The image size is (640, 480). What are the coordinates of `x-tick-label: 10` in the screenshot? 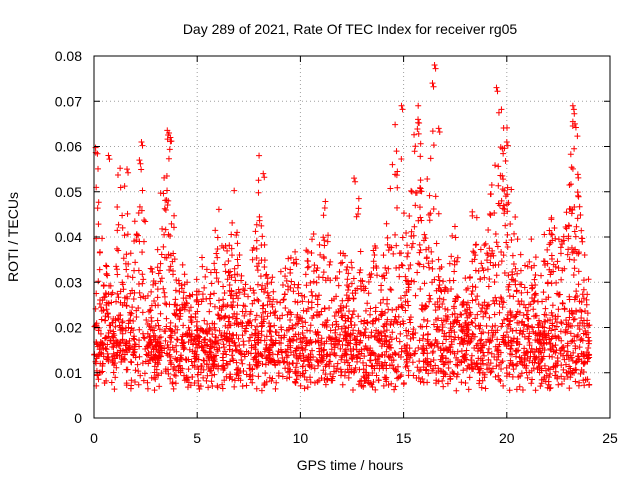 It's located at (301, 438).